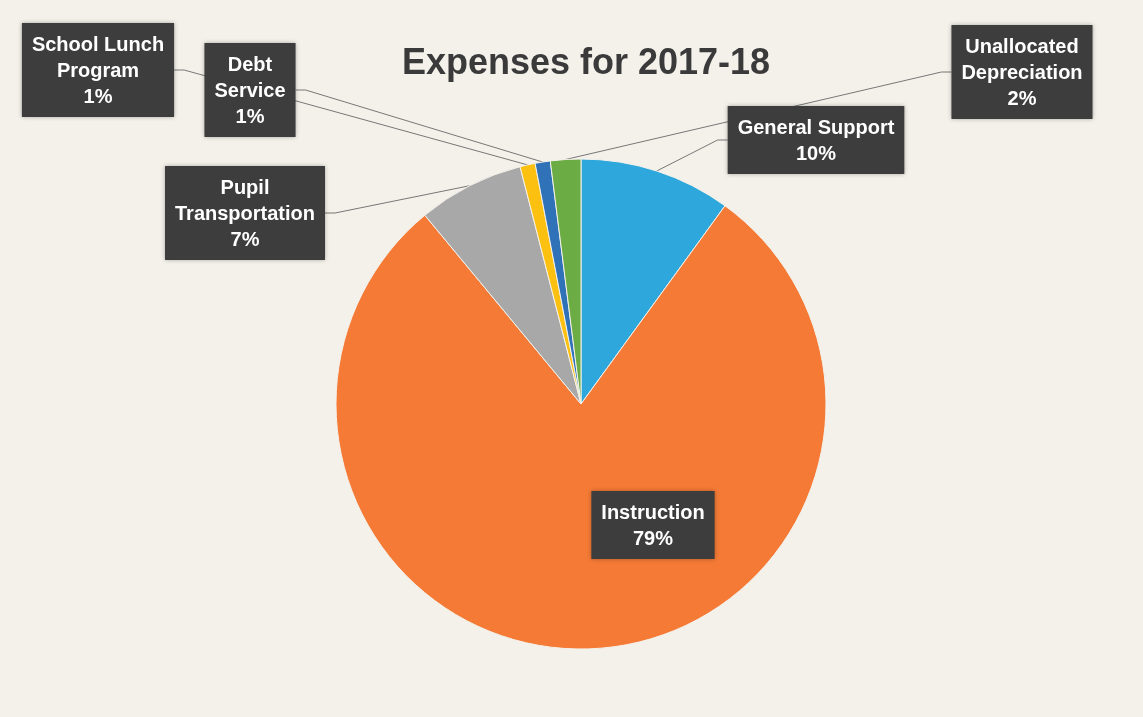  I want to click on data-label: 10%, so click(816, 153).